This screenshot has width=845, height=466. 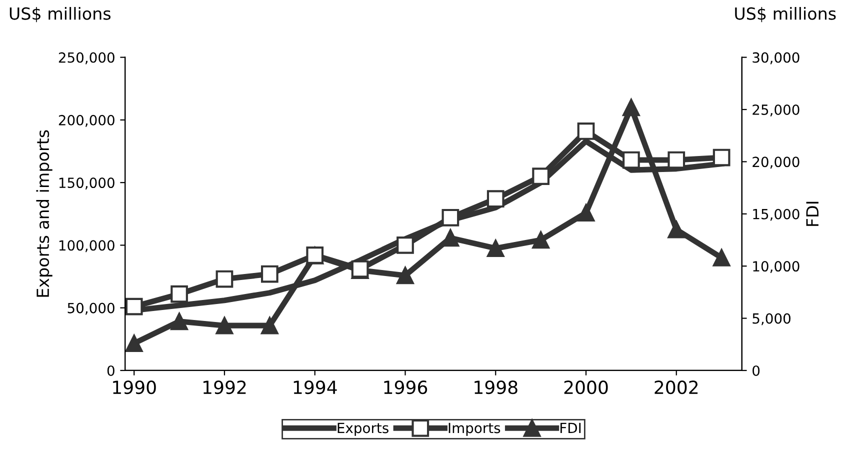 I want to click on x-tick-label: 1998, so click(x=496, y=387).